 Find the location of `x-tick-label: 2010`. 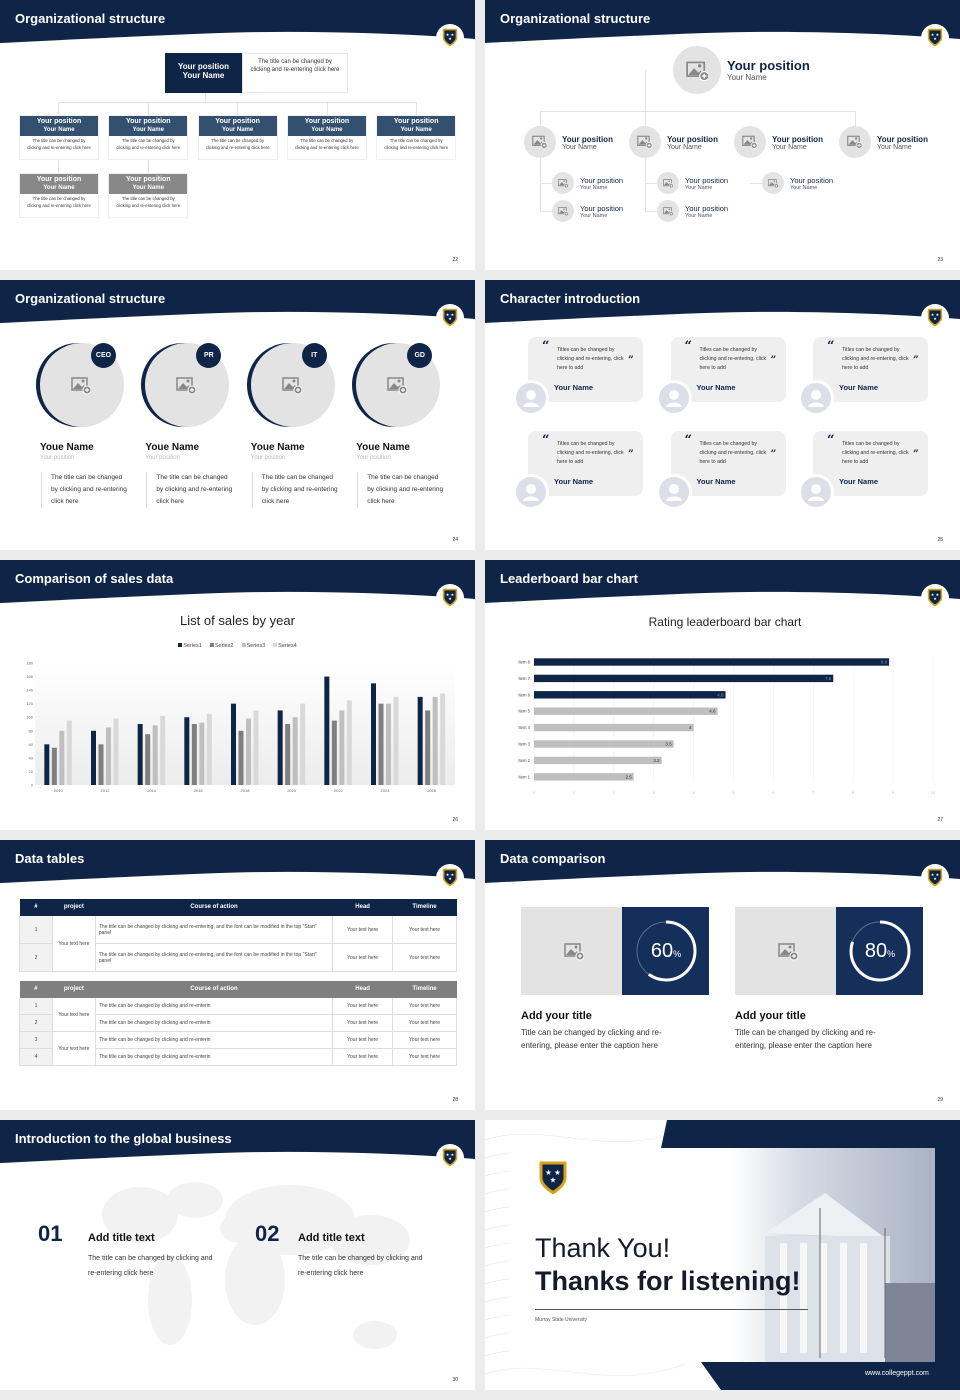

x-tick-label: 2010 is located at coordinates (59, 790).